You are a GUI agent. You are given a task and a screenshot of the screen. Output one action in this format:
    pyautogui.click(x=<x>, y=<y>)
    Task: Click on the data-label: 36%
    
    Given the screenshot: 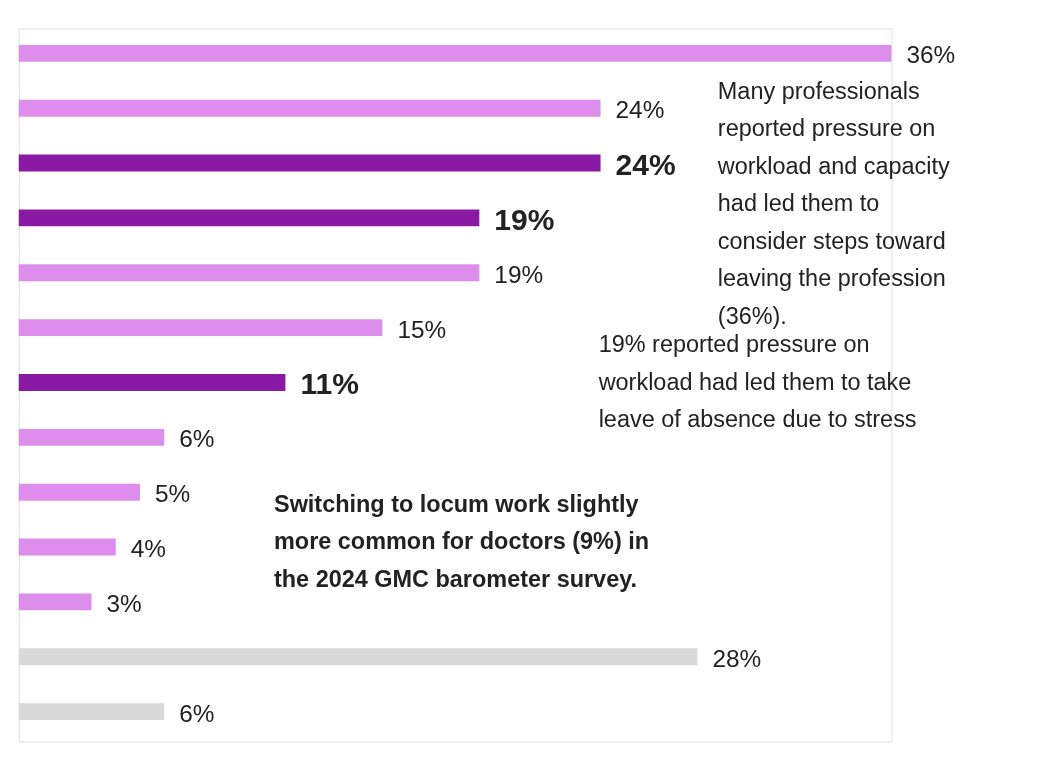 What is the action you would take?
    pyautogui.click(x=931, y=55)
    